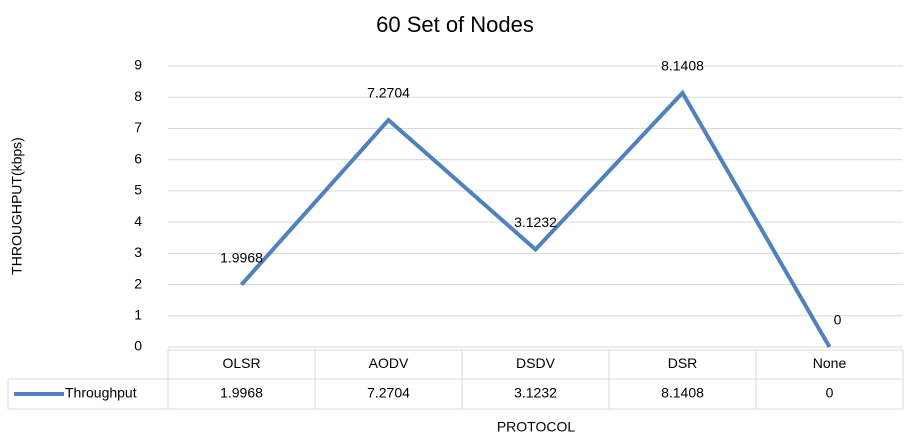  What do you see at coordinates (536, 363) in the screenshot?
I see `x-tick-label: DSDV` at bounding box center [536, 363].